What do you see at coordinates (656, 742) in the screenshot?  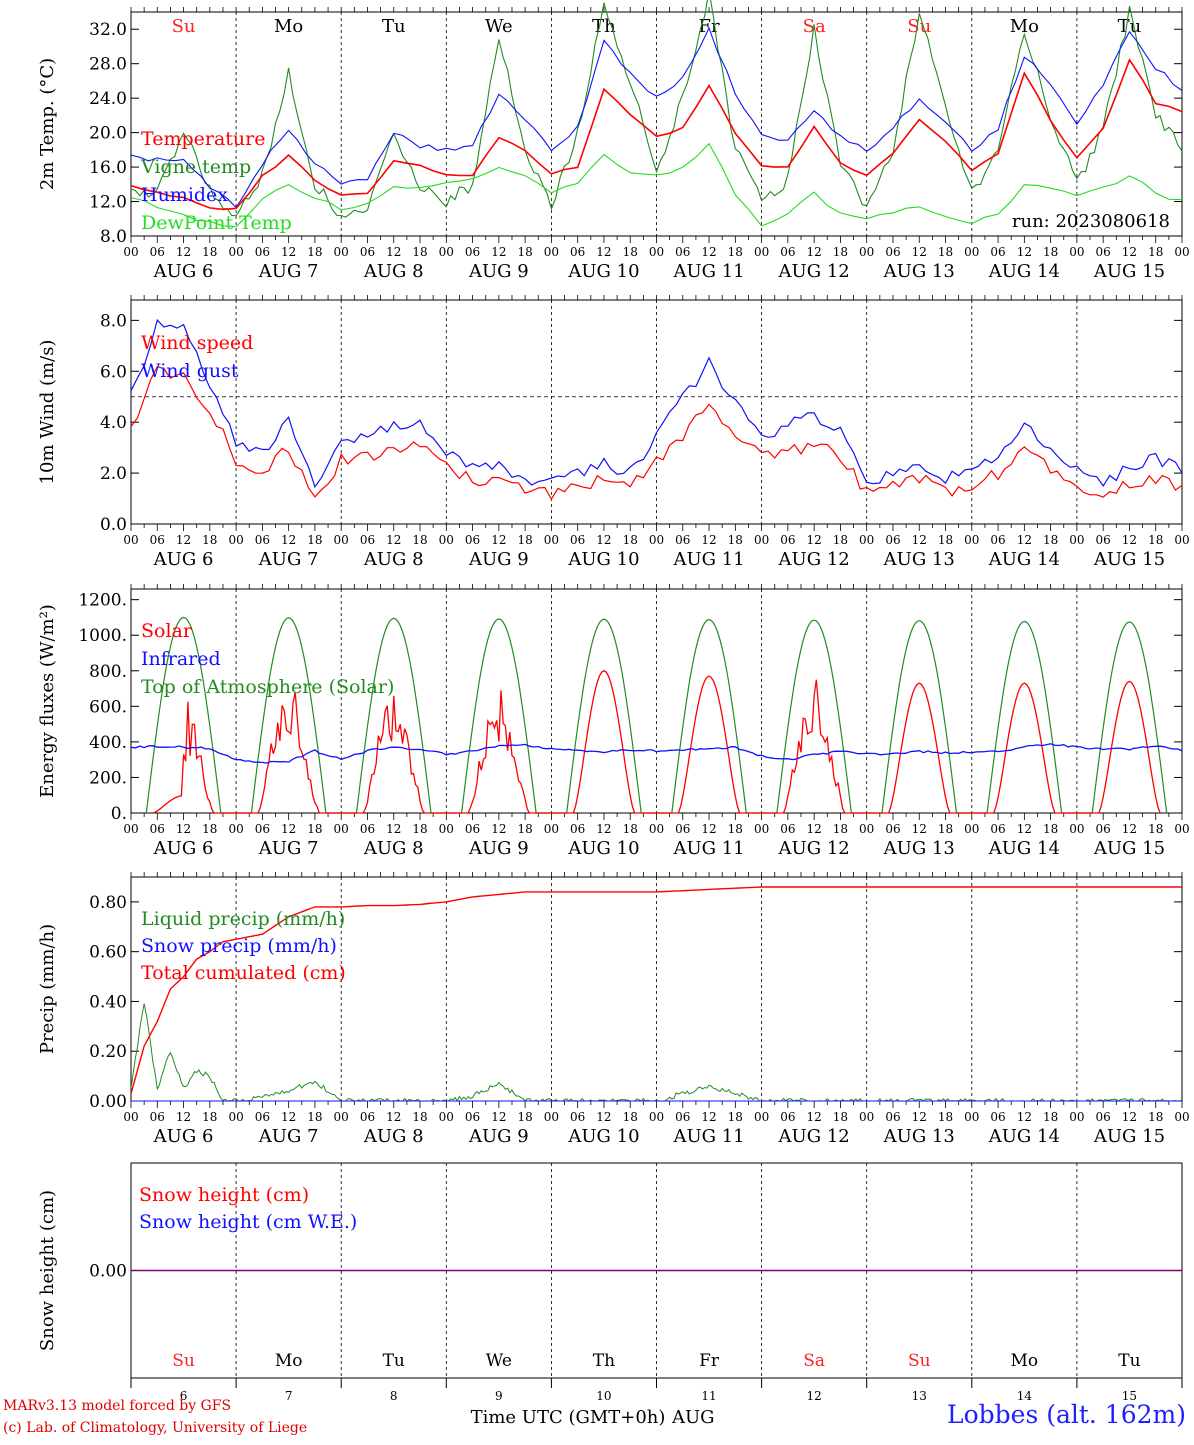 I see `solar-line` at bounding box center [656, 742].